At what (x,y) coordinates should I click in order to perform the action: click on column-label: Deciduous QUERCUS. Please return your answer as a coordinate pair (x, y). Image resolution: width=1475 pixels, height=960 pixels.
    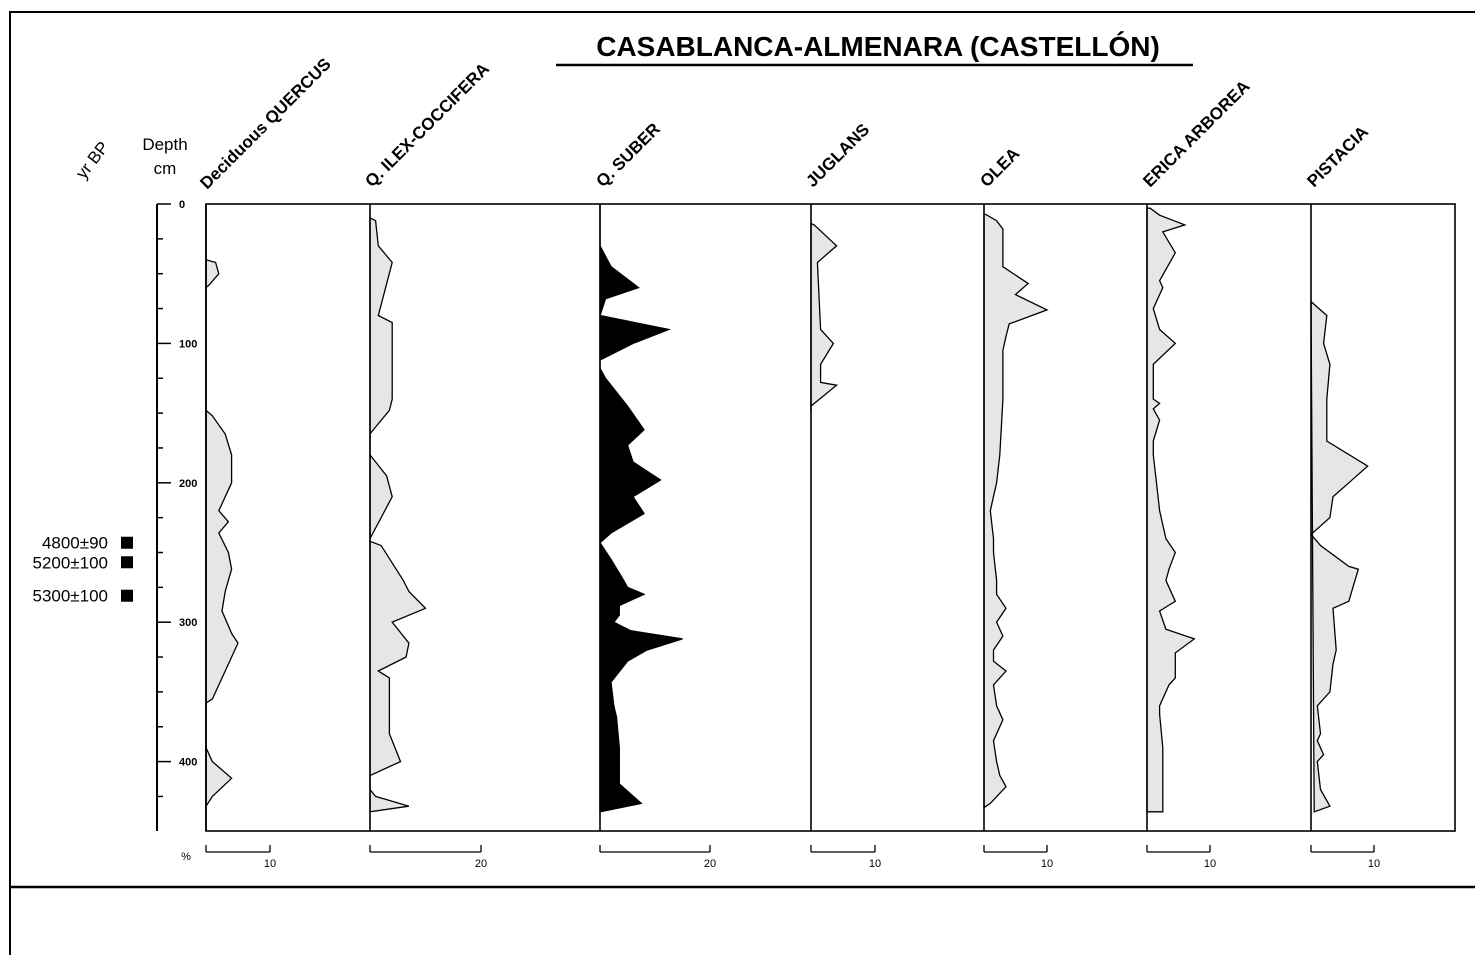
    Looking at the image, I should click on (265, 123).